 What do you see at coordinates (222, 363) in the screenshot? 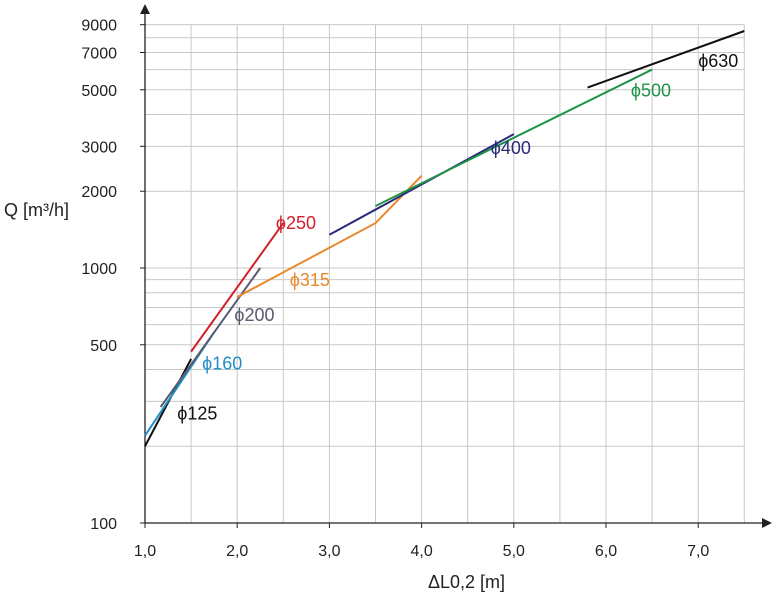
I see `series-label: ϕ160` at bounding box center [222, 363].